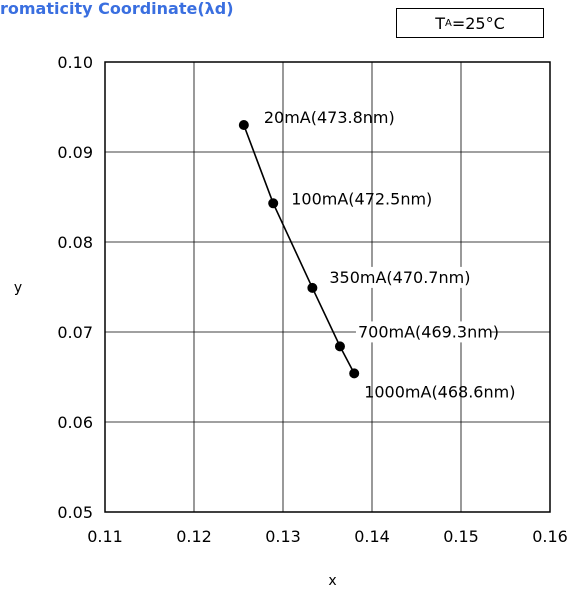 This screenshot has height=593, width=568. Describe the element at coordinates (299, 249) in the screenshot. I see `series-line` at that location.